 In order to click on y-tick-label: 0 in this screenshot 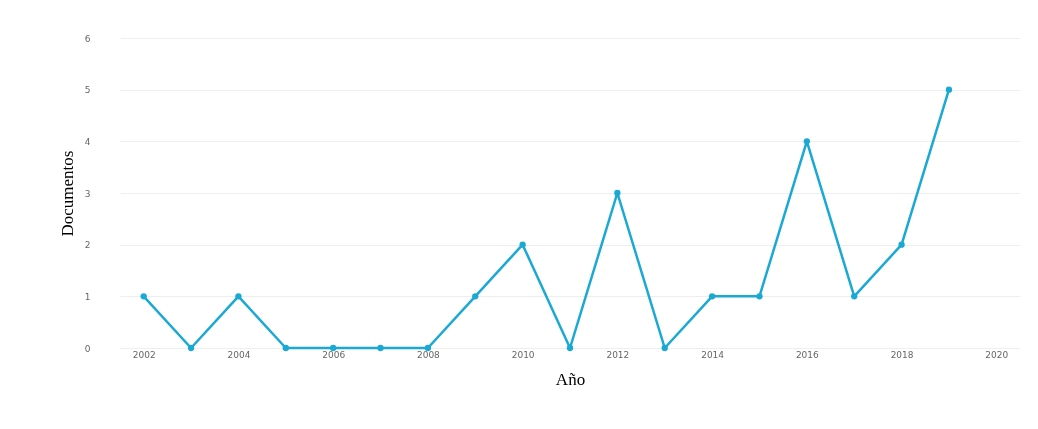, I will do `click(87, 348)`.